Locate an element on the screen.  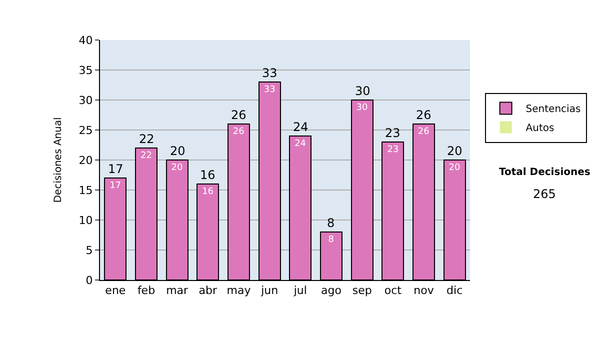
data-label: 23 is located at coordinates (393, 150).